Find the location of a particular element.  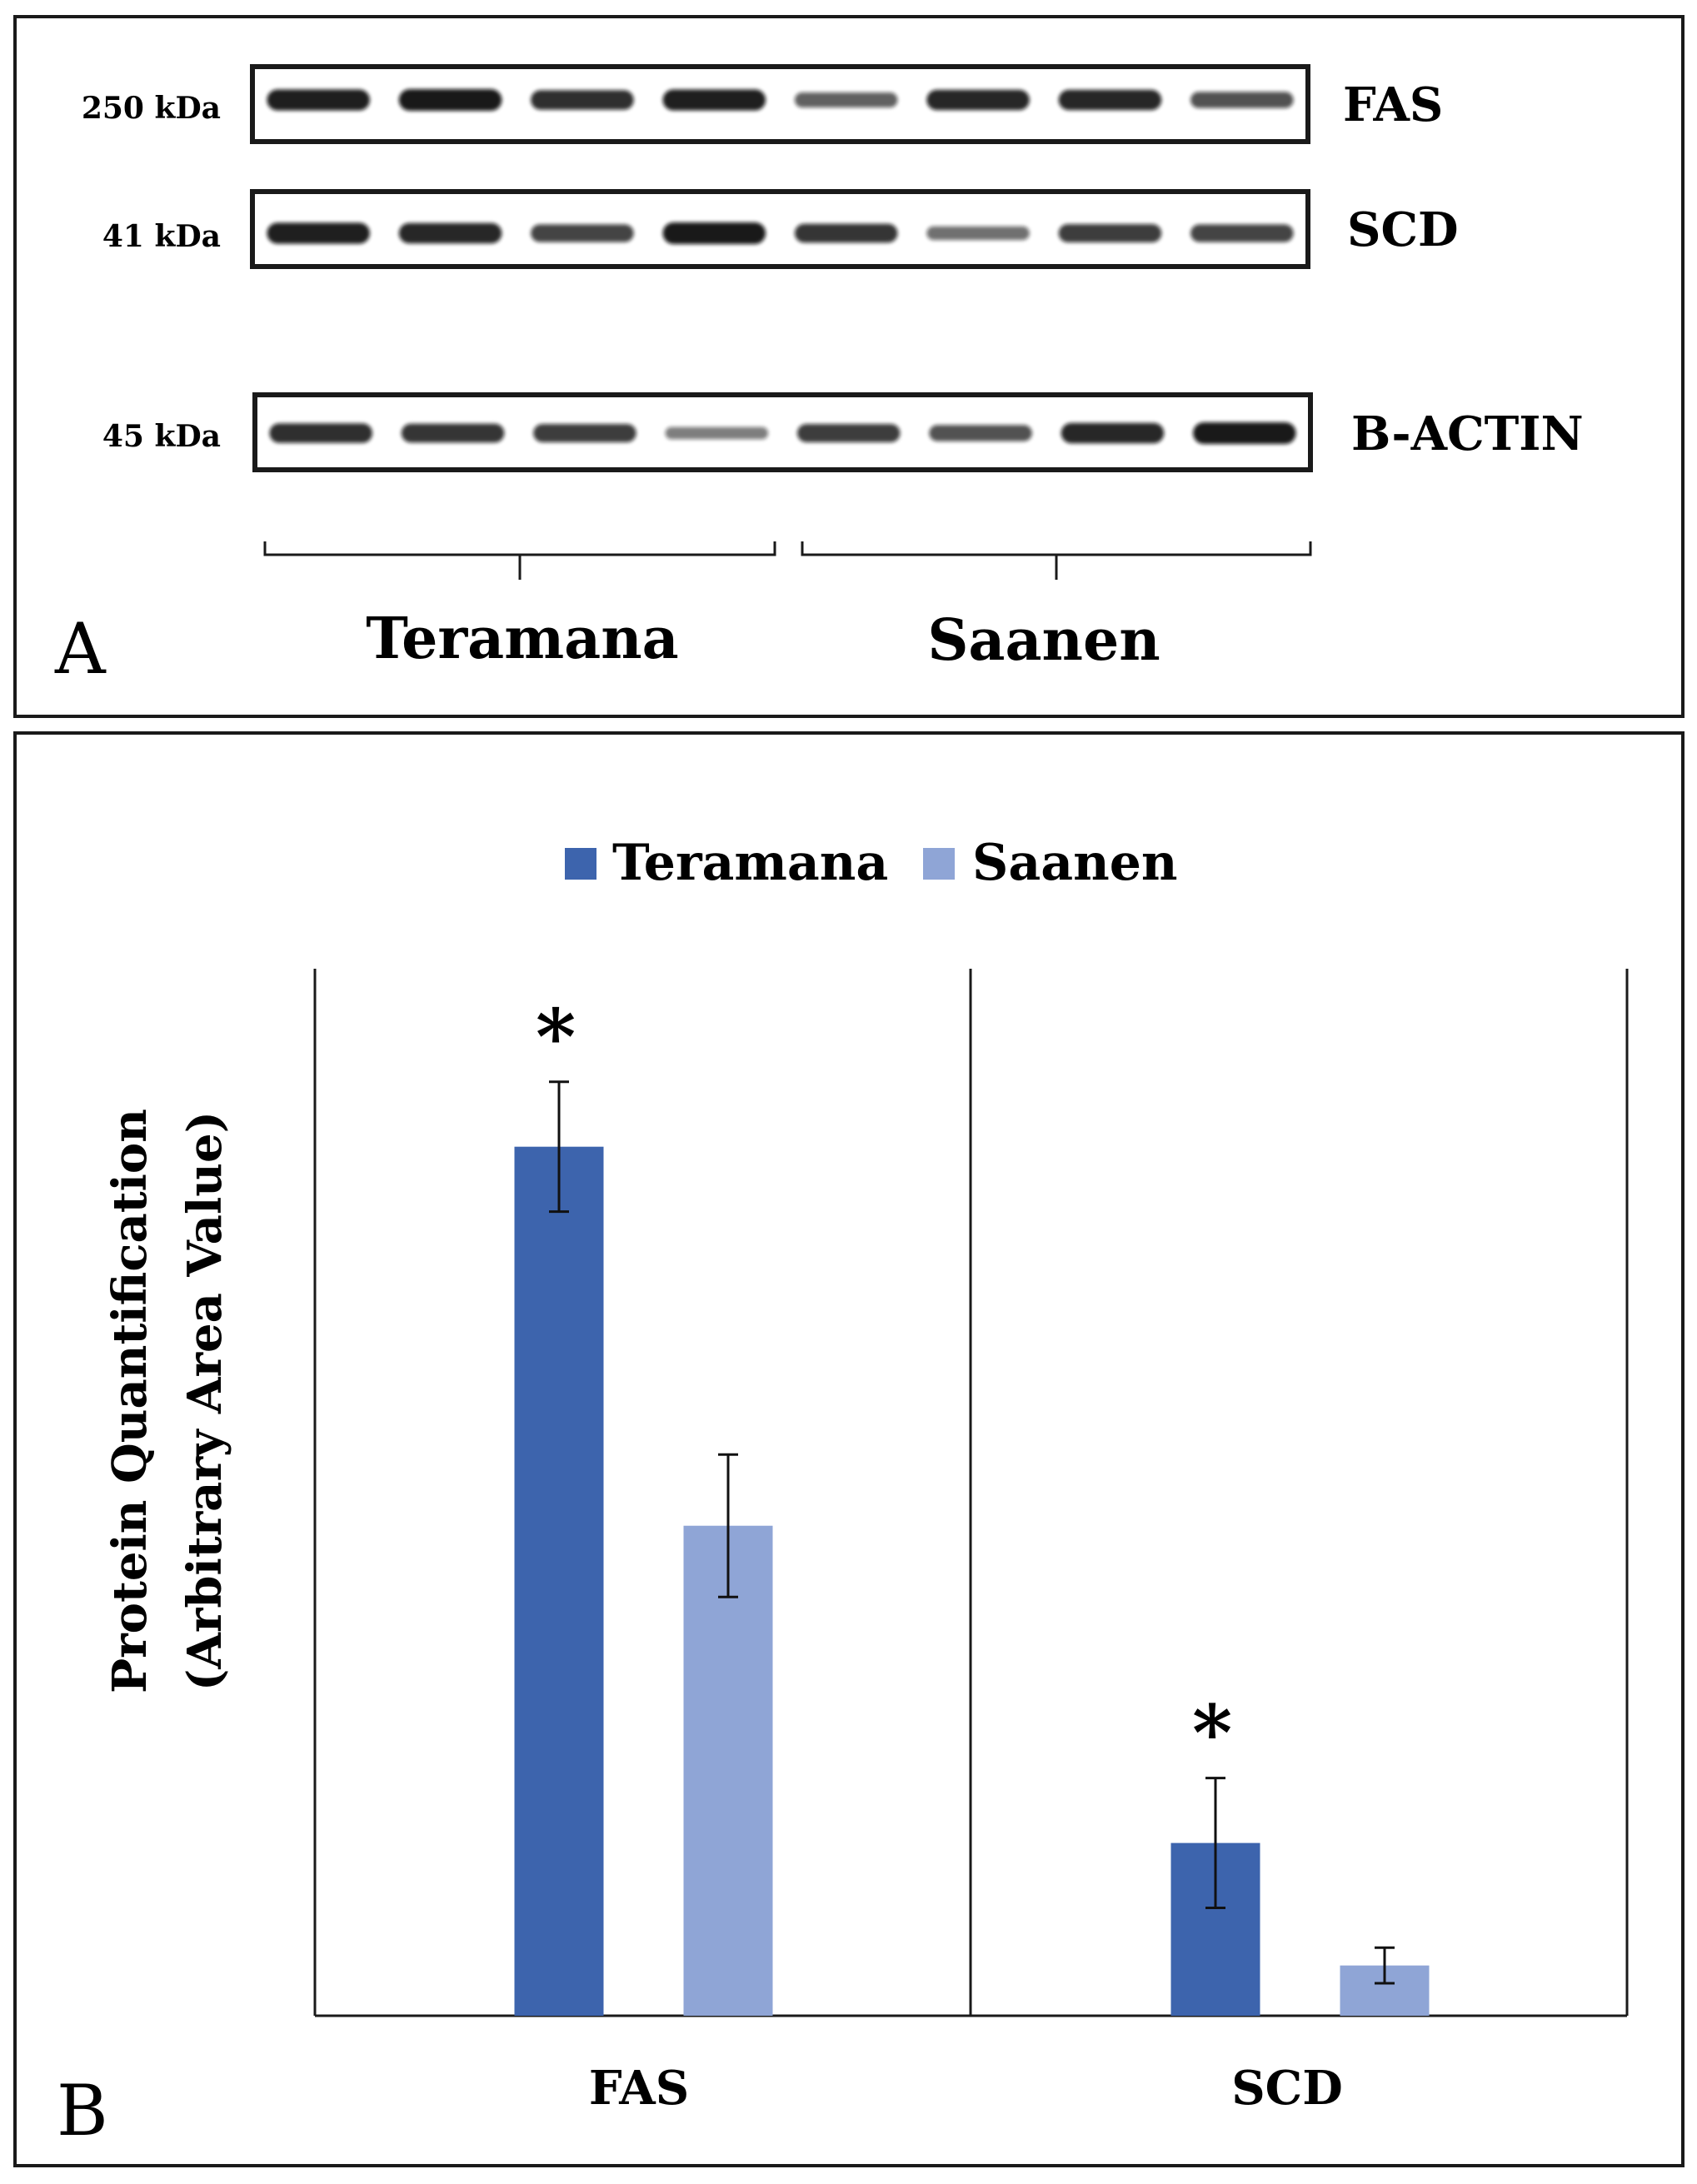

blot-scd-protein: SCD is located at coordinates (1403, 229).